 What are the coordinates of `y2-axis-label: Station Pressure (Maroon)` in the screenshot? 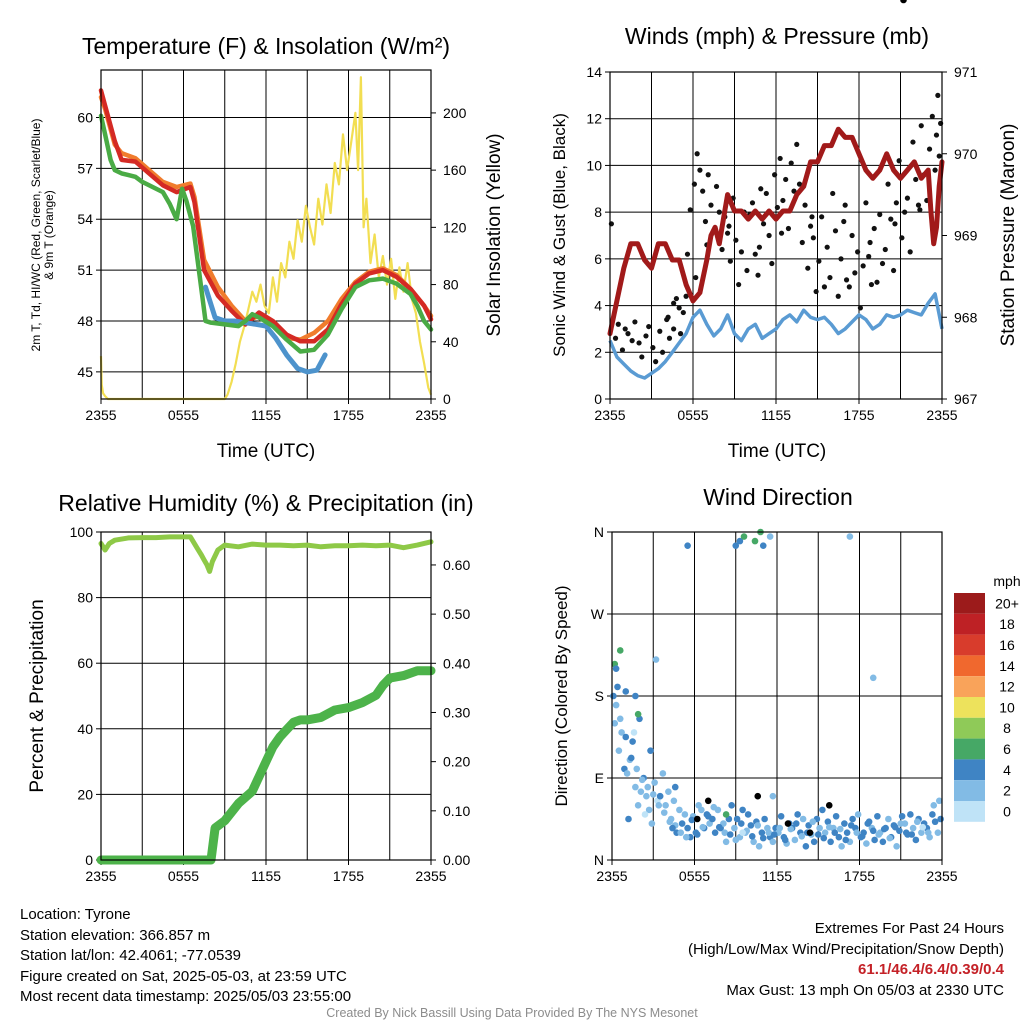 It's located at (1008, 235).